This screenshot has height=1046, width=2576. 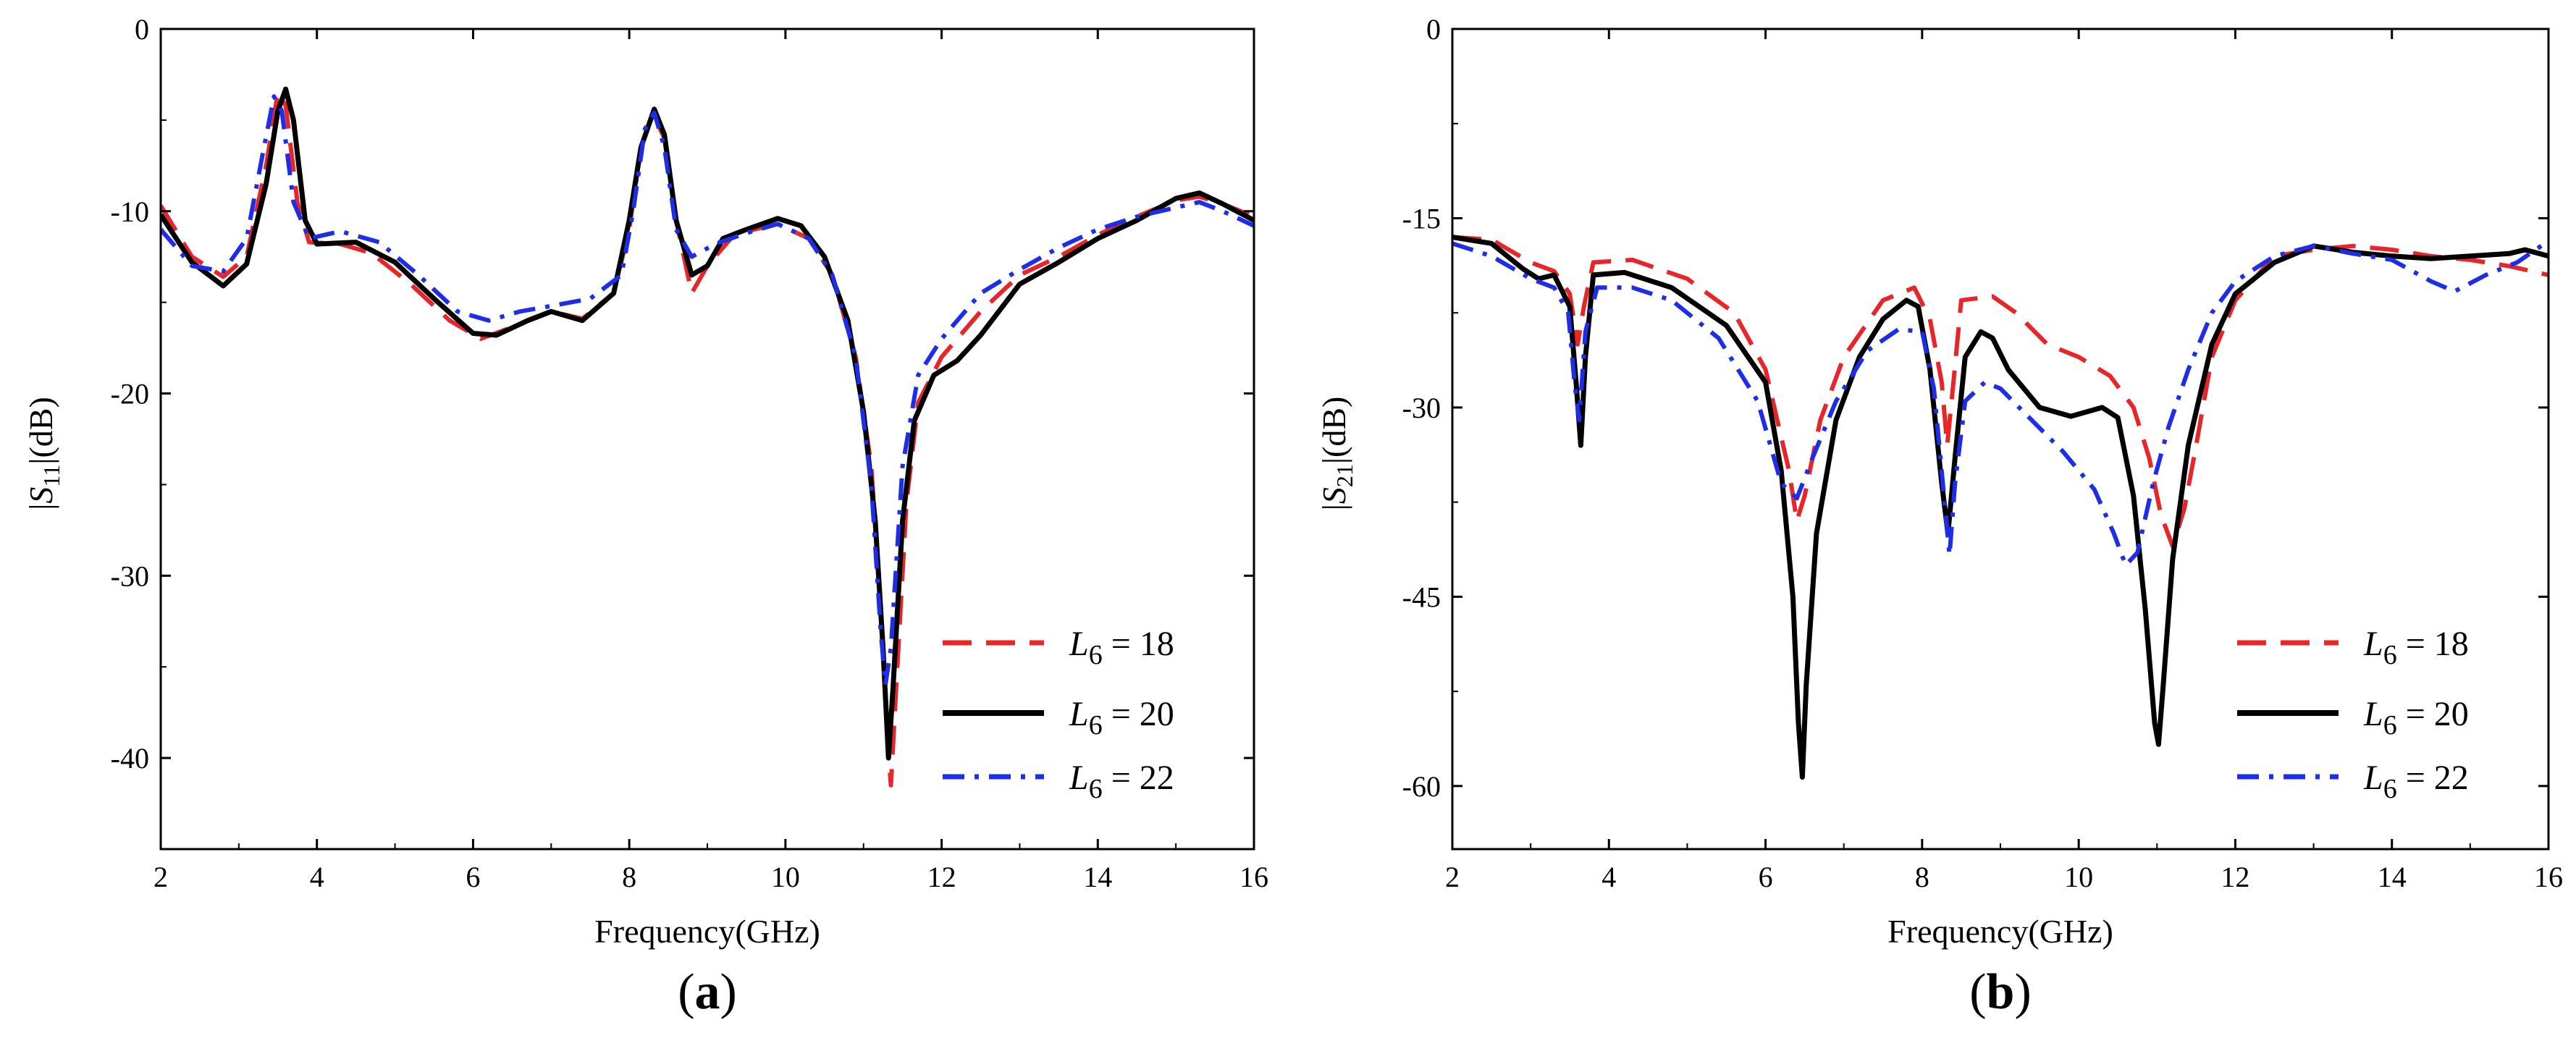 What do you see at coordinates (2000, 992) in the screenshot?
I see `panel-caption: (b)` at bounding box center [2000, 992].